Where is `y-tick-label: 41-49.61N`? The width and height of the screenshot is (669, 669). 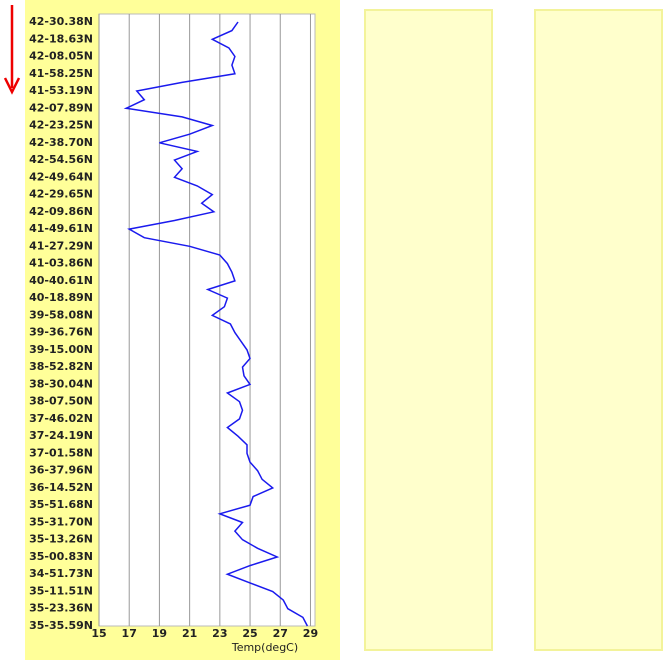 y-tick-label: 41-49.61N is located at coordinates (61, 228).